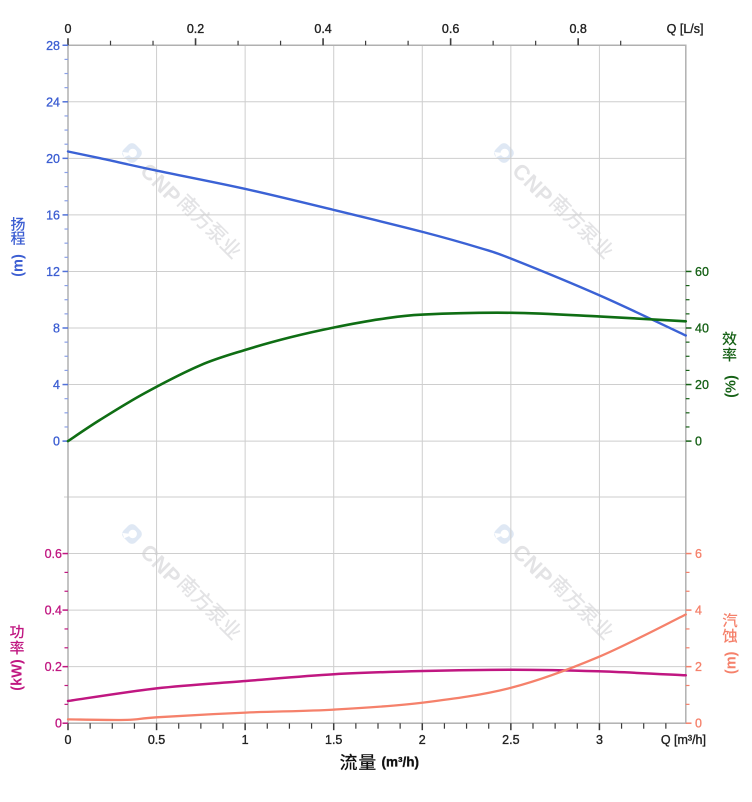  What do you see at coordinates (683, 740) in the screenshot?
I see `svg-text: Q [m³/h]` at bounding box center [683, 740].